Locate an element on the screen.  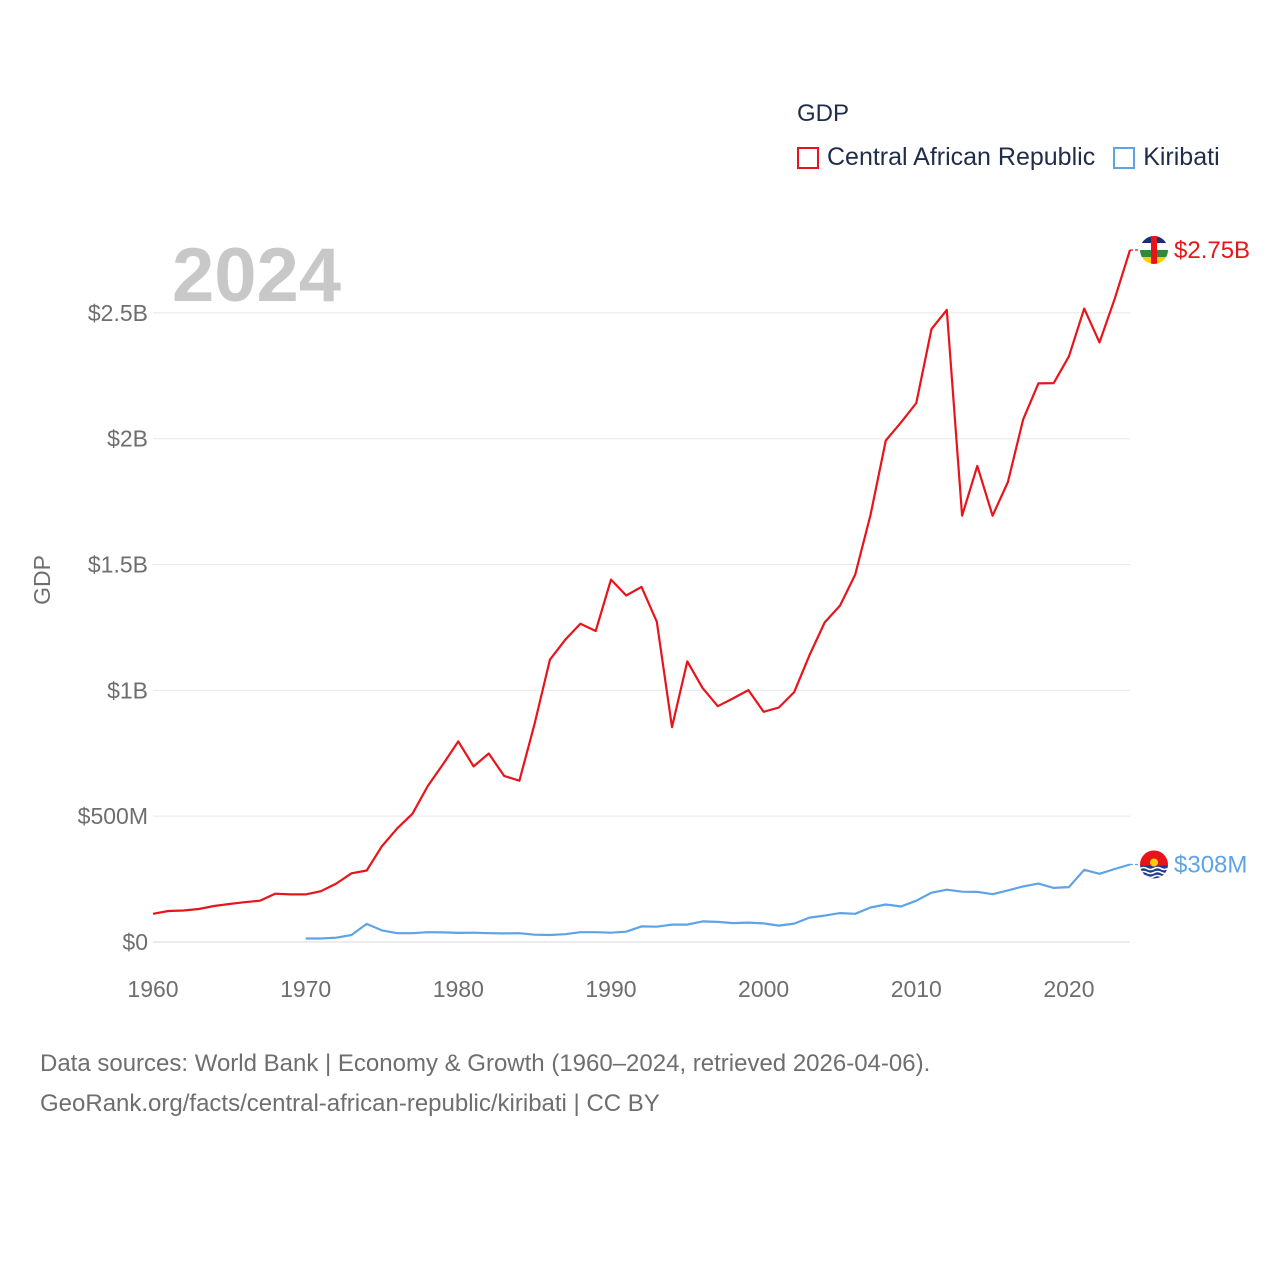
y-tick-label: $0 is located at coordinates (135, 942).